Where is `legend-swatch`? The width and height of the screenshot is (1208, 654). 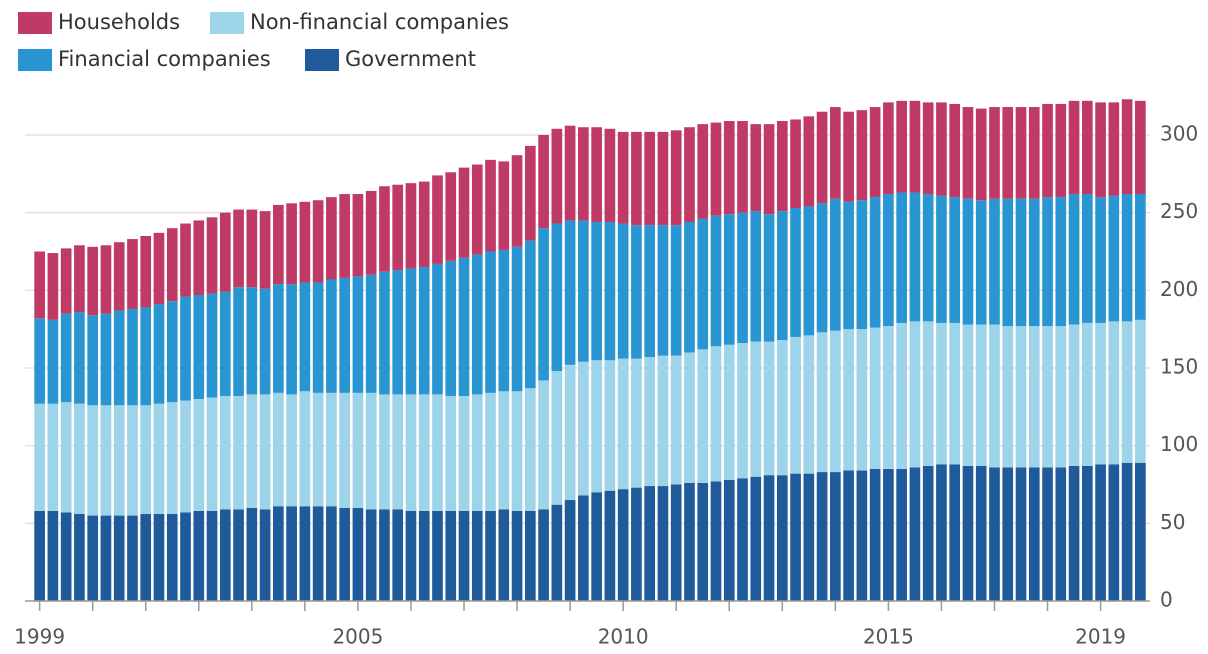
legend-swatch is located at coordinates (35, 23).